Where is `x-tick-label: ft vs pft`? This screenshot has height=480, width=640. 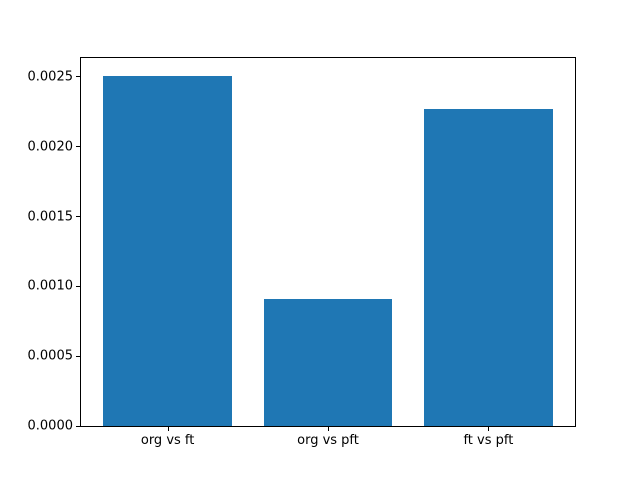
x-tick-label: ft vs pft is located at coordinates (488, 440).